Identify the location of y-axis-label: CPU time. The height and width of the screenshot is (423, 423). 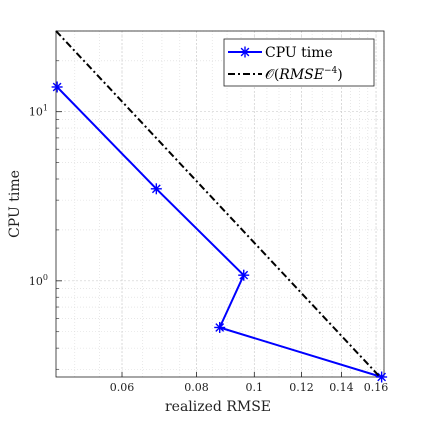
(15, 204).